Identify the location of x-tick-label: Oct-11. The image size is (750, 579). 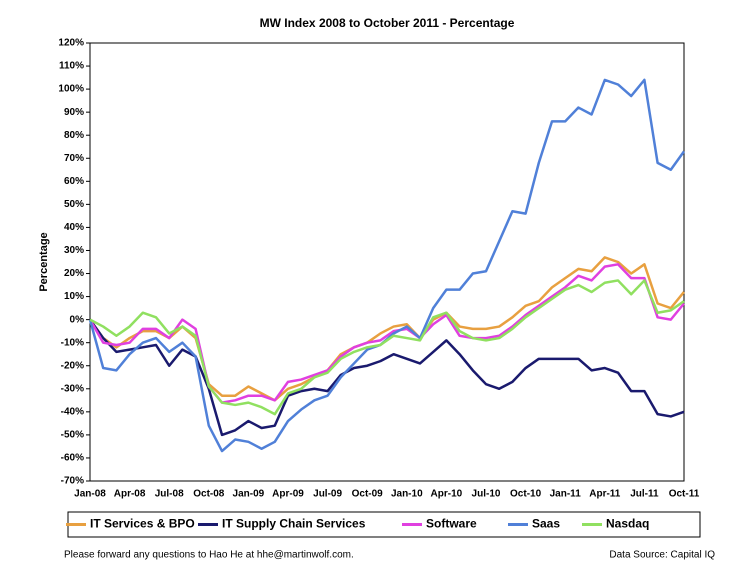
(684, 494).